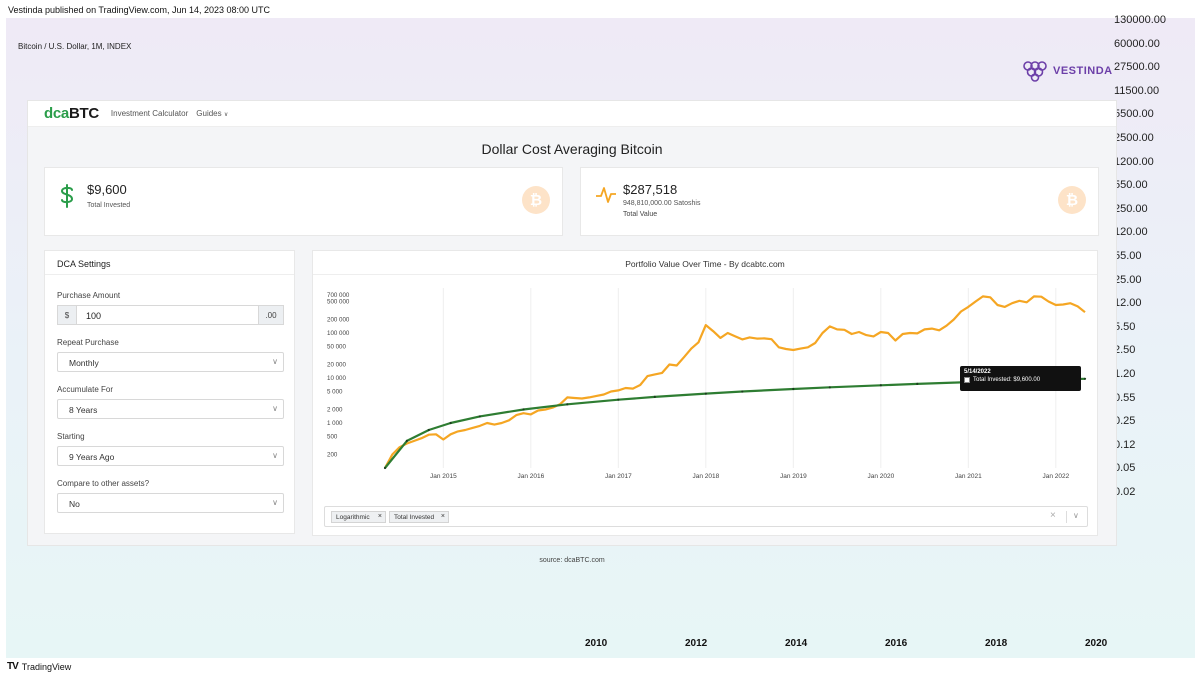  What do you see at coordinates (1128, 256) in the screenshot?
I see `price-axis-label: 55.00` at bounding box center [1128, 256].